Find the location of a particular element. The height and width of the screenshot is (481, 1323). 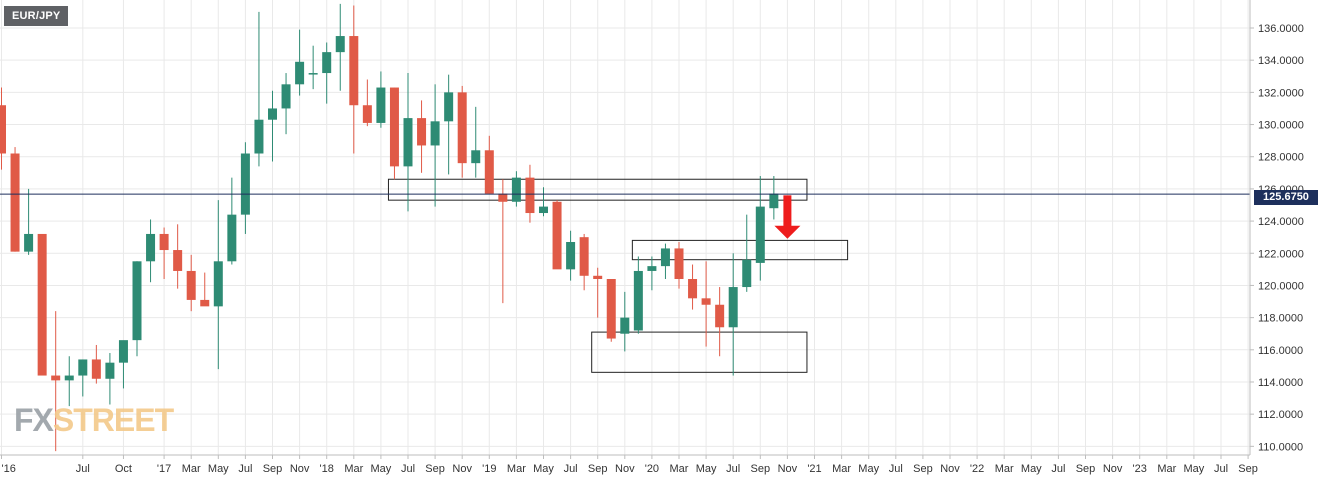

x-tick-label: Oct is located at coordinates (123, 469).